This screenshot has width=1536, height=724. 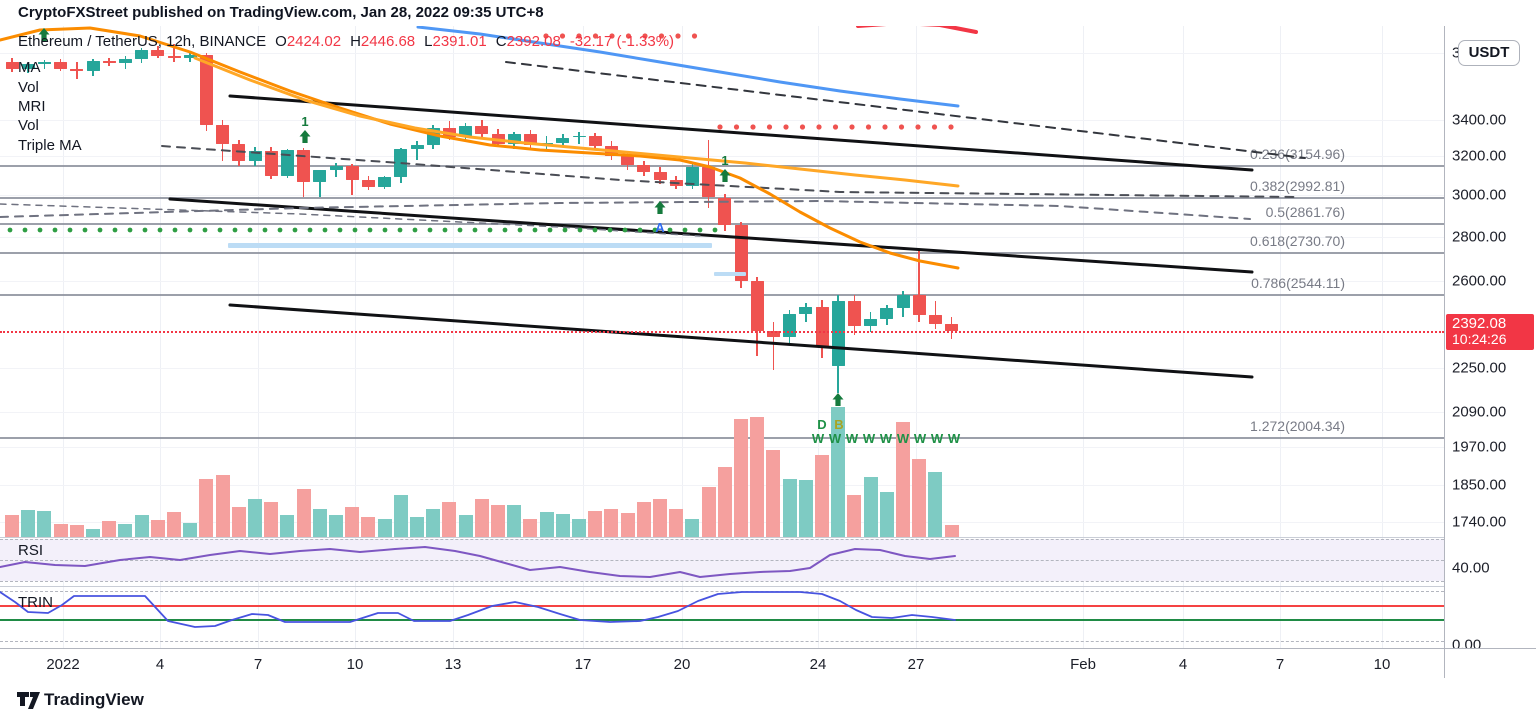 What do you see at coordinates (31, 550) in the screenshot?
I see `rsi-pane-label: RSI` at bounding box center [31, 550].